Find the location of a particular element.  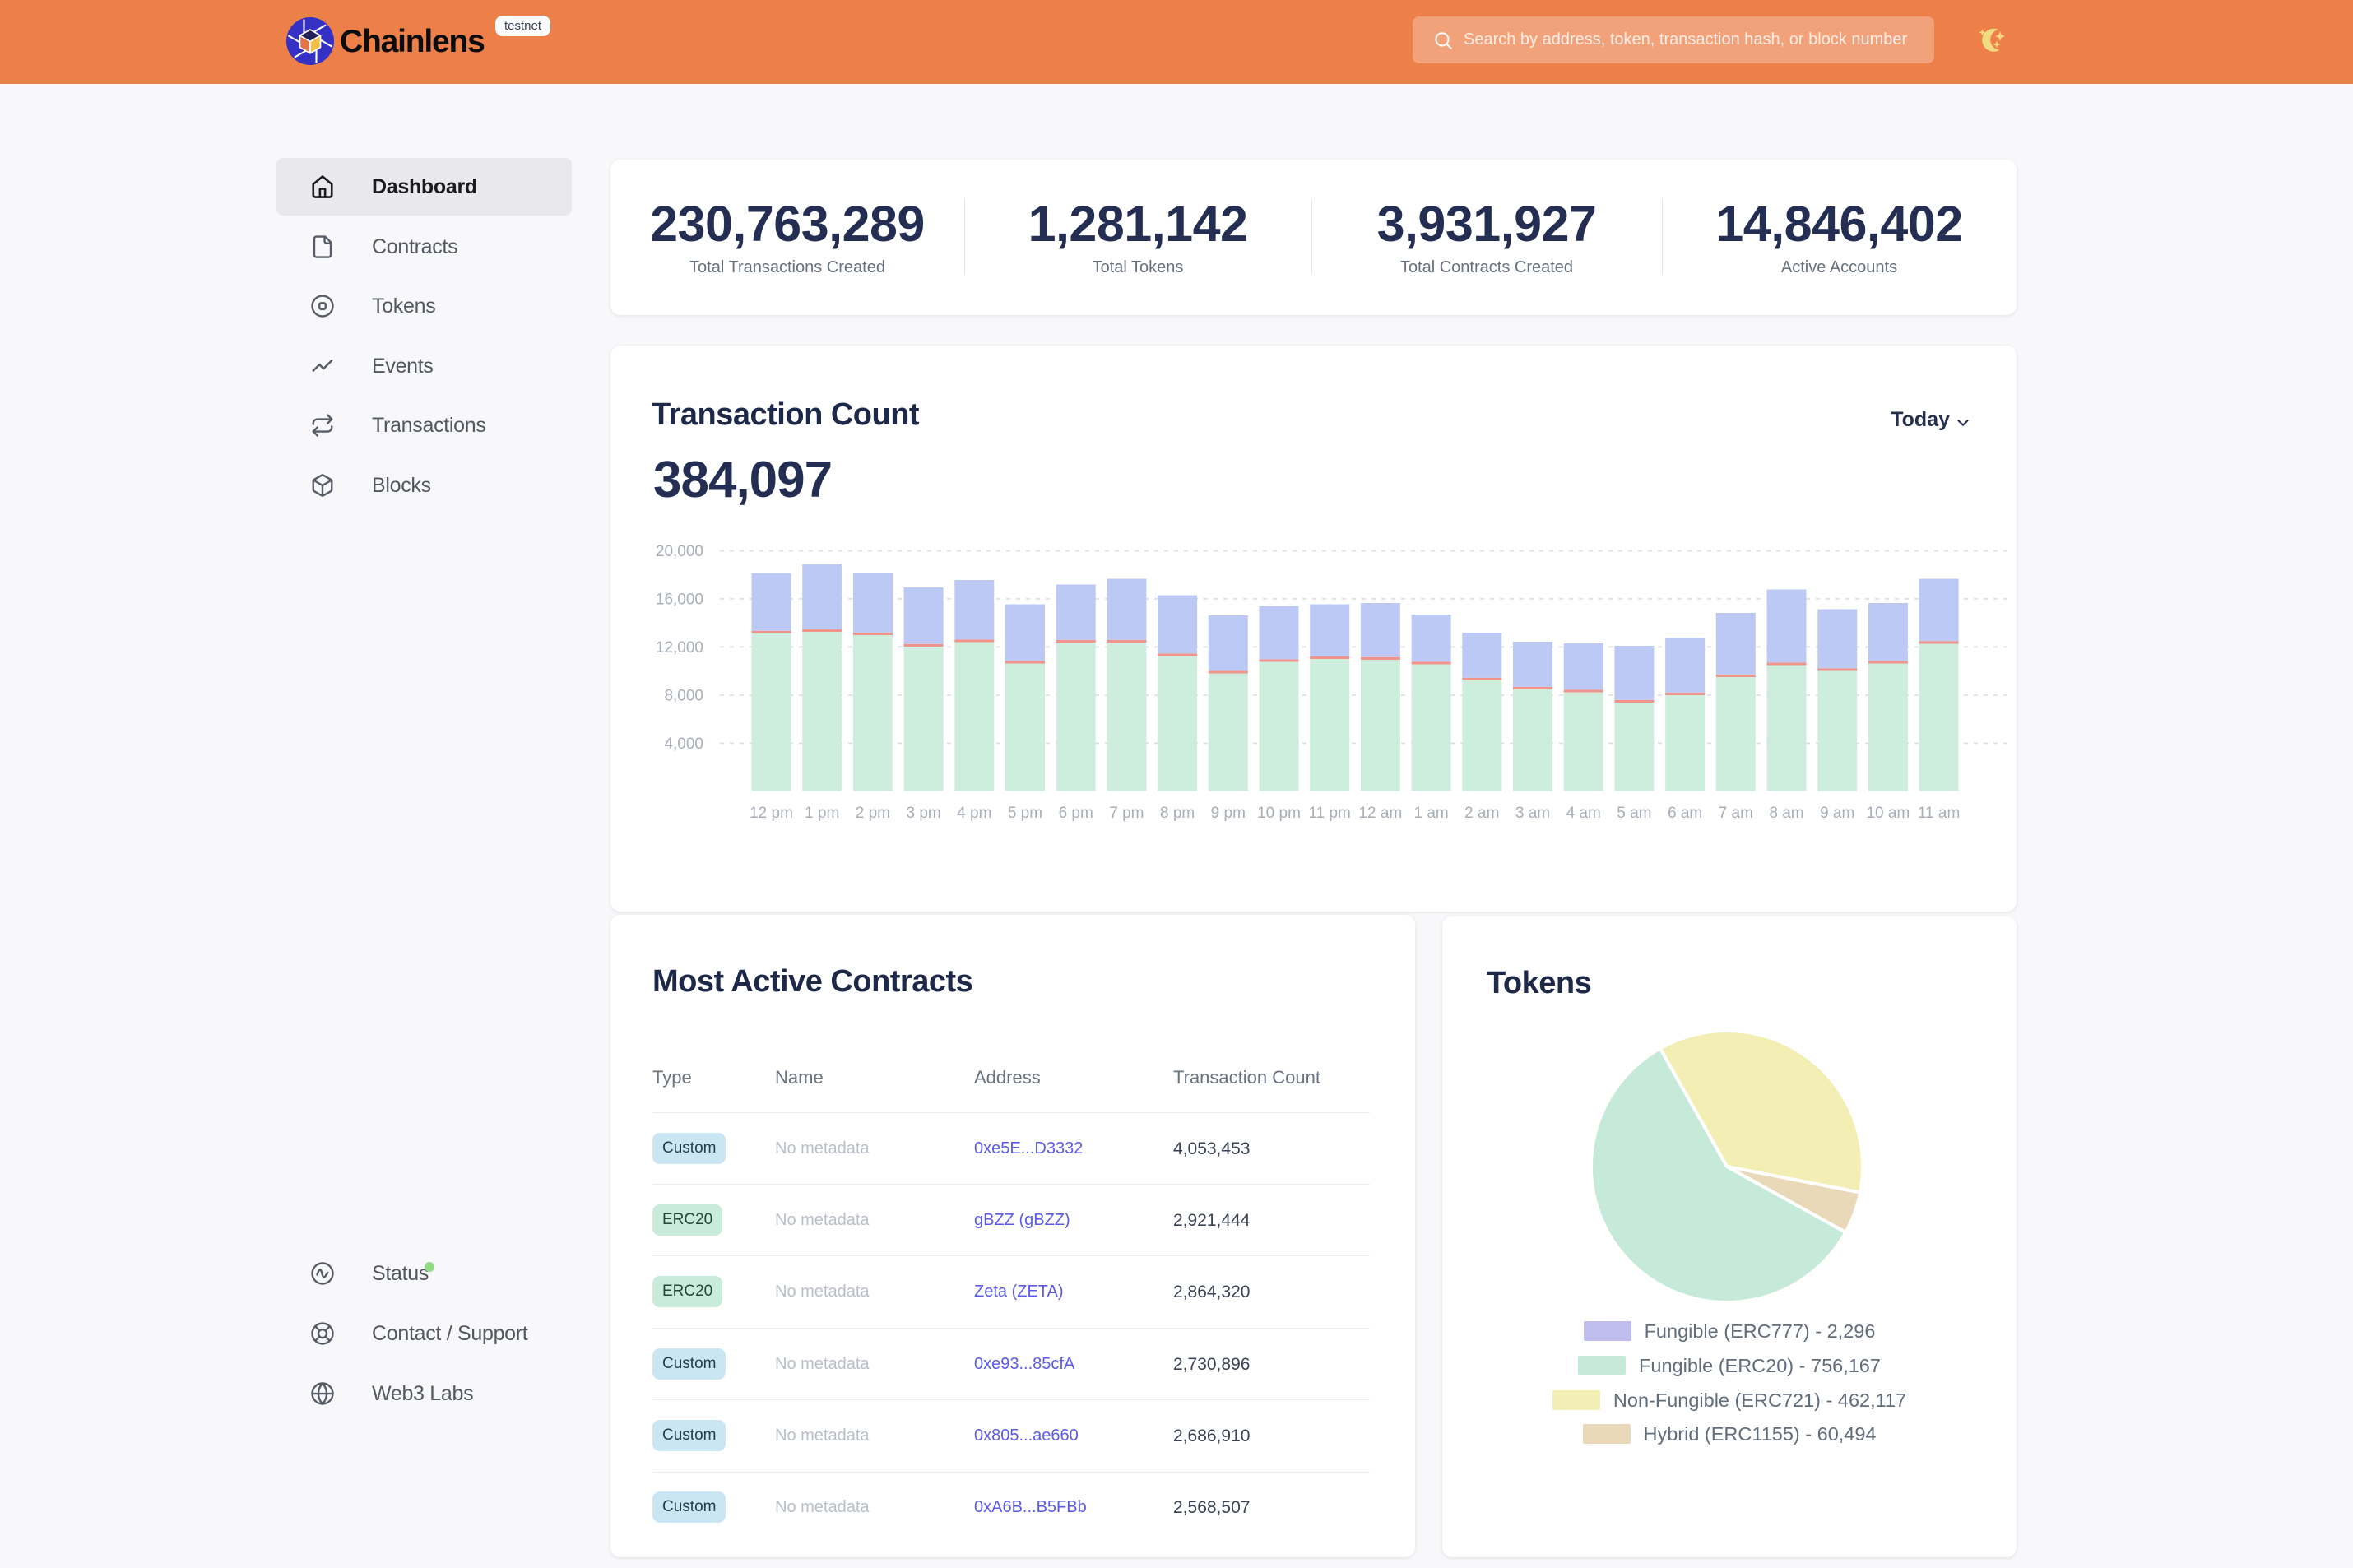

svg-text: 12 am is located at coordinates (1380, 813).